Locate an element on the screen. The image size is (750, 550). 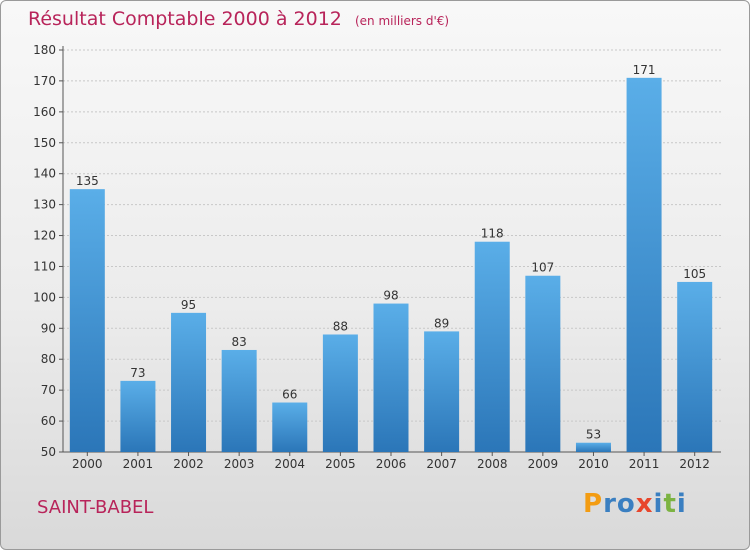
value-label: 53 is located at coordinates (593, 435).